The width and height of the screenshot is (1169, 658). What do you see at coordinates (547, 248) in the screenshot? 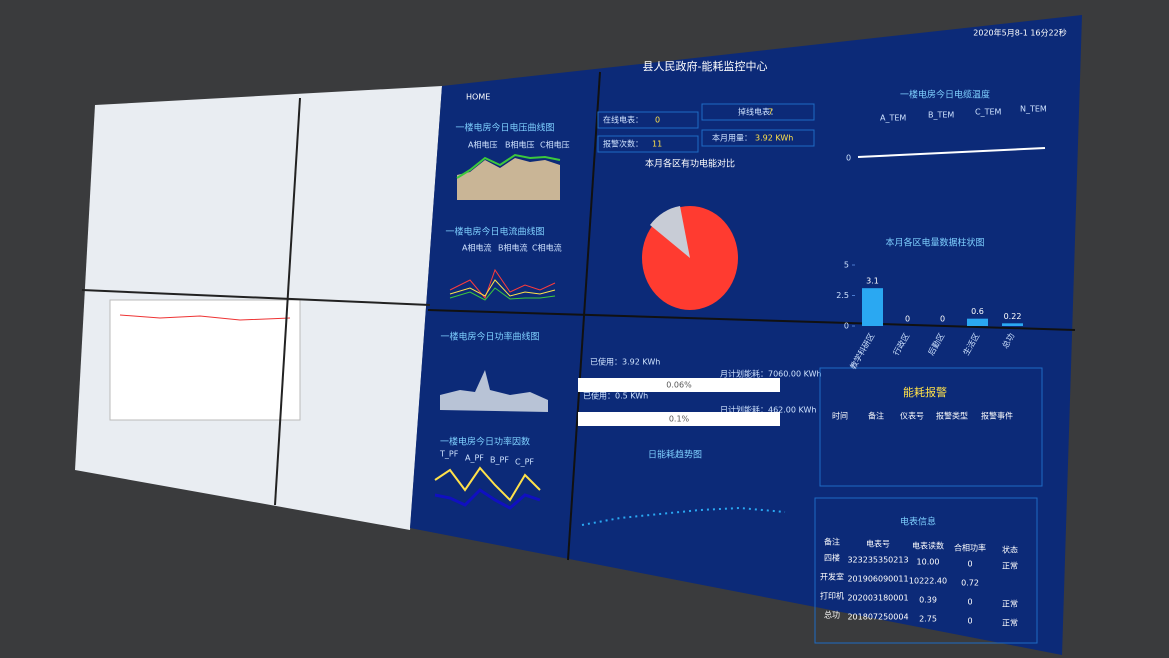
I see `legend: C相电流` at bounding box center [547, 248].